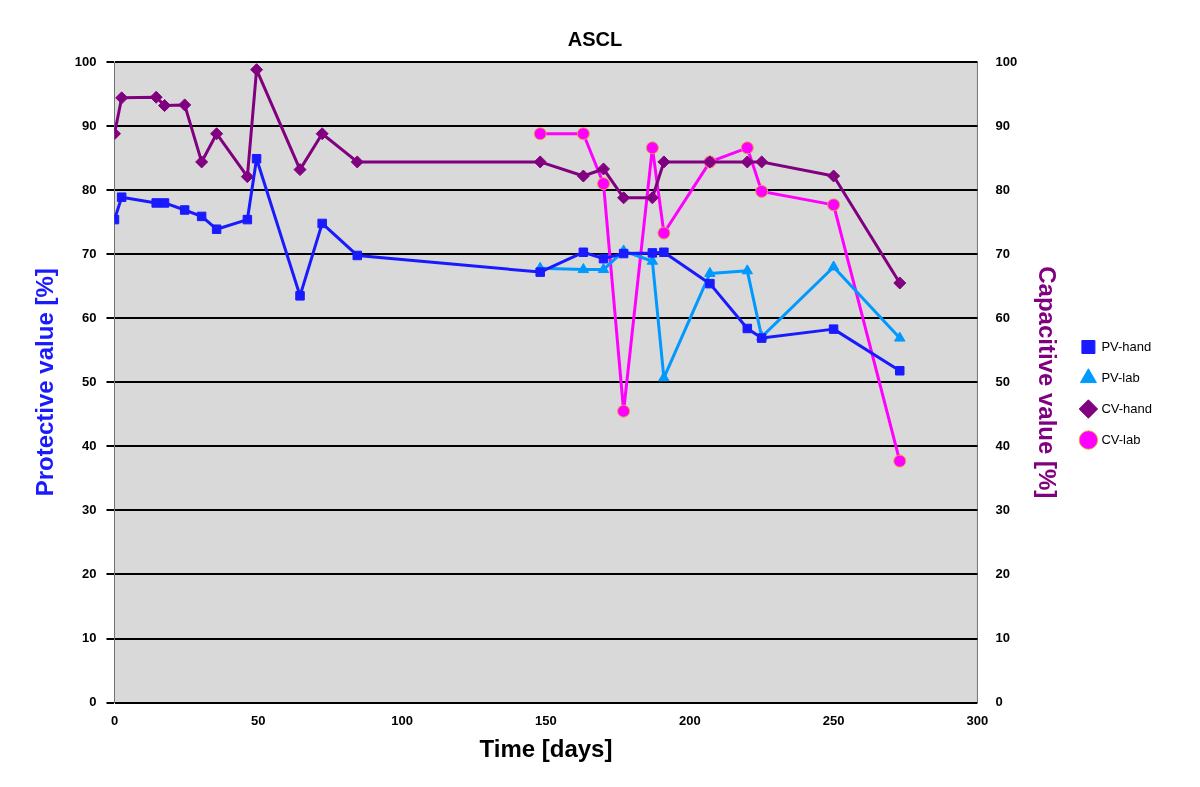 The image size is (1200, 787). What do you see at coordinates (1121, 439) in the screenshot?
I see `legend-label: CV-lab` at bounding box center [1121, 439].